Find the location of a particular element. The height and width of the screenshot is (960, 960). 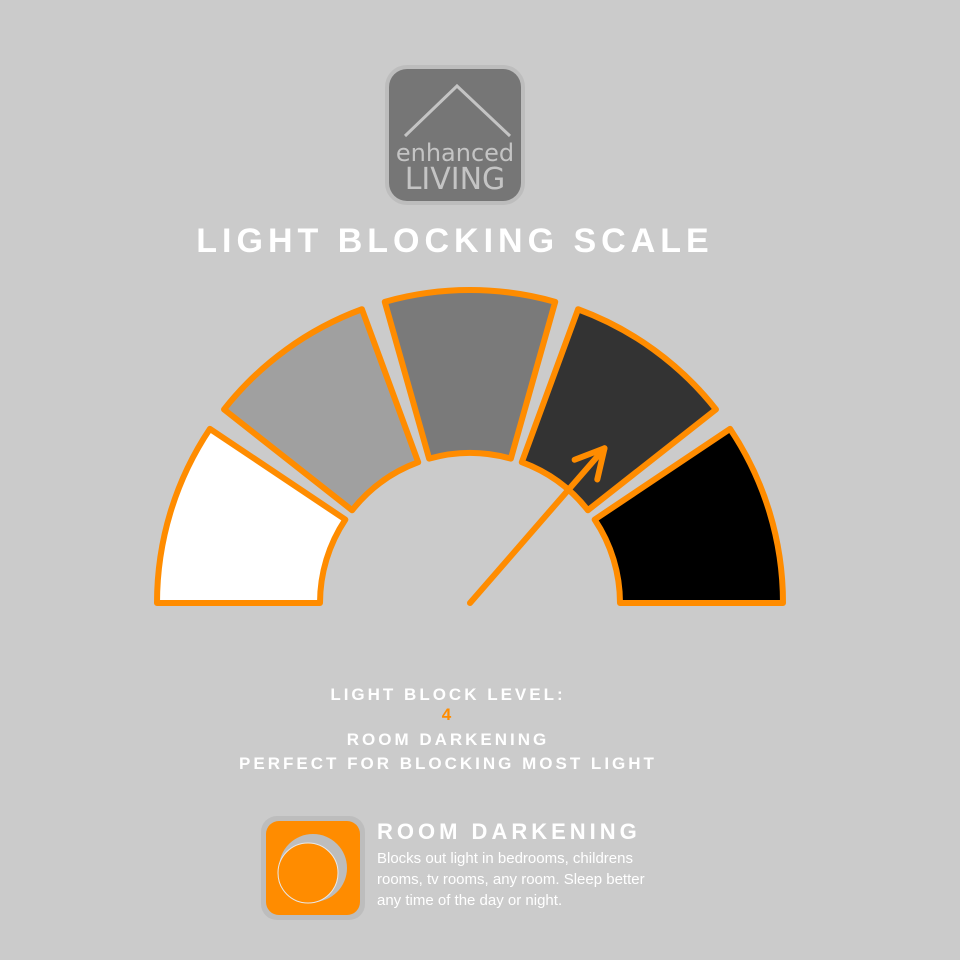

logo-text-living: LIVING is located at coordinates (455, 179).